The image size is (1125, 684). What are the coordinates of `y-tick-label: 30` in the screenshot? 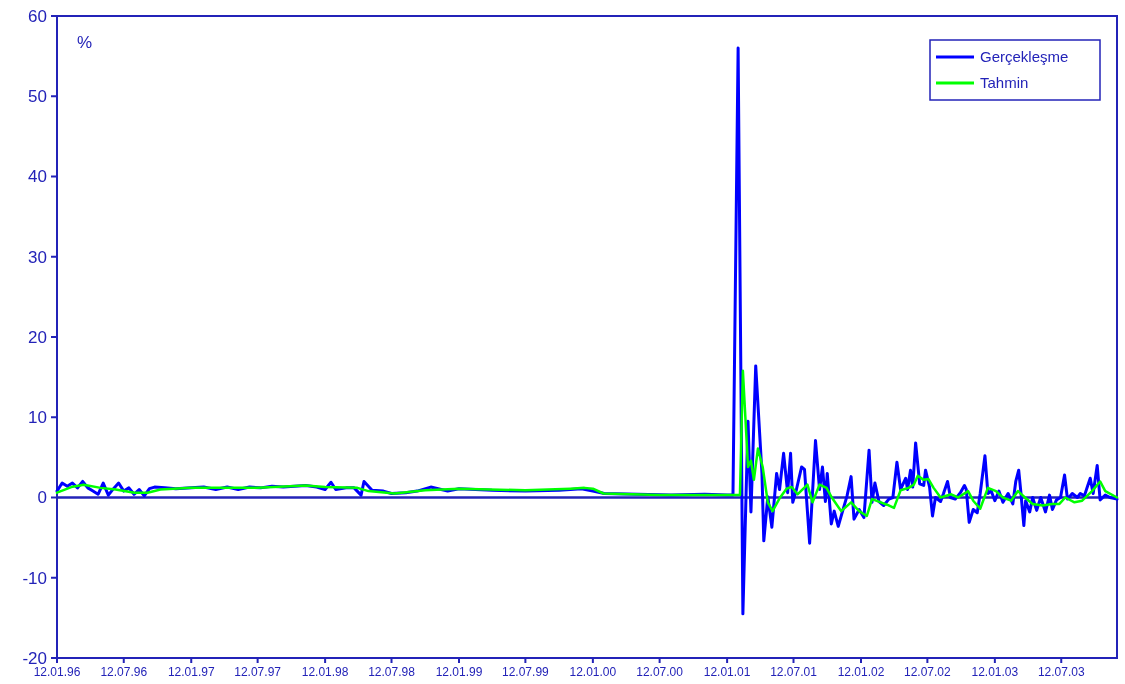 It's located at (37, 257).